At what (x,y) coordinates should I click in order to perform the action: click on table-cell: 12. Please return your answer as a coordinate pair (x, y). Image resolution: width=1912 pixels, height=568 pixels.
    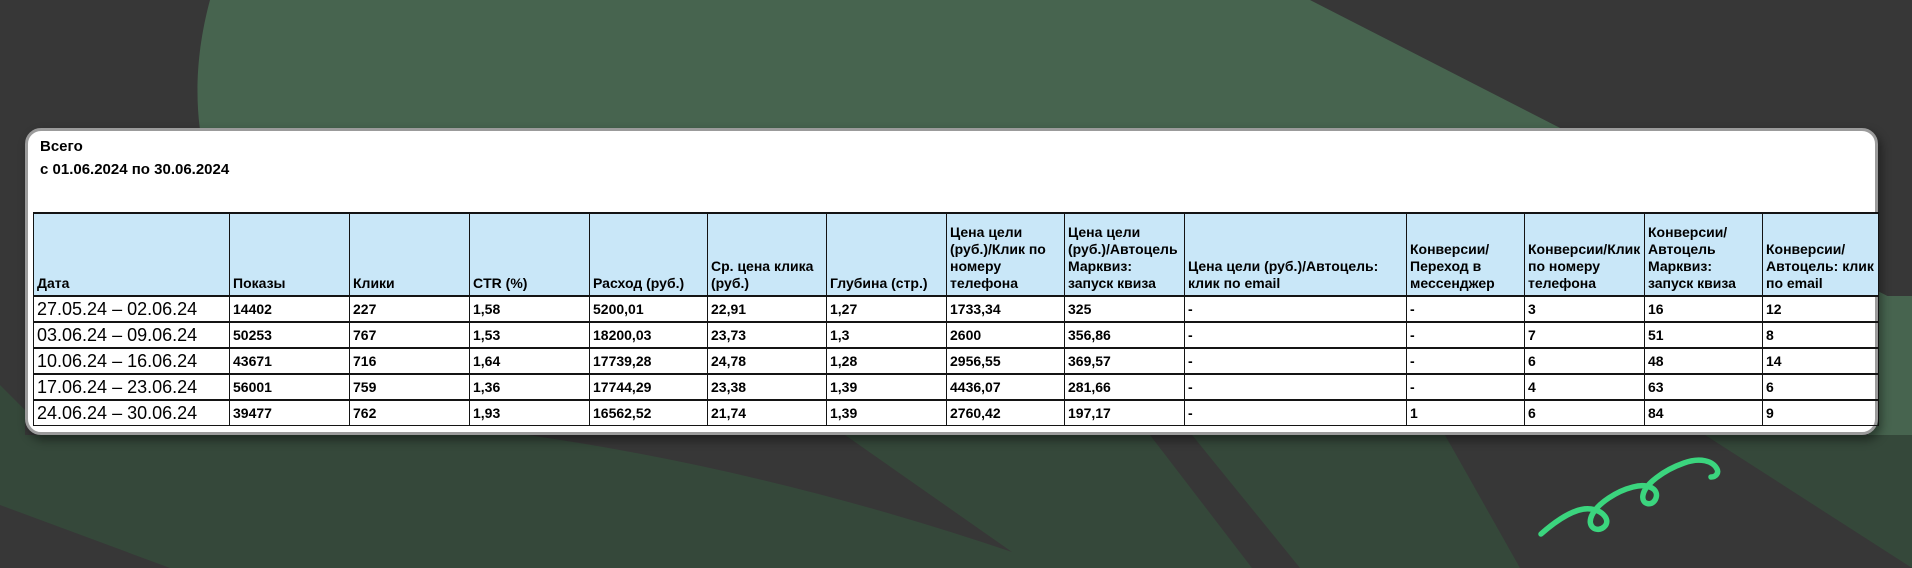
    Looking at the image, I should click on (1820, 309).